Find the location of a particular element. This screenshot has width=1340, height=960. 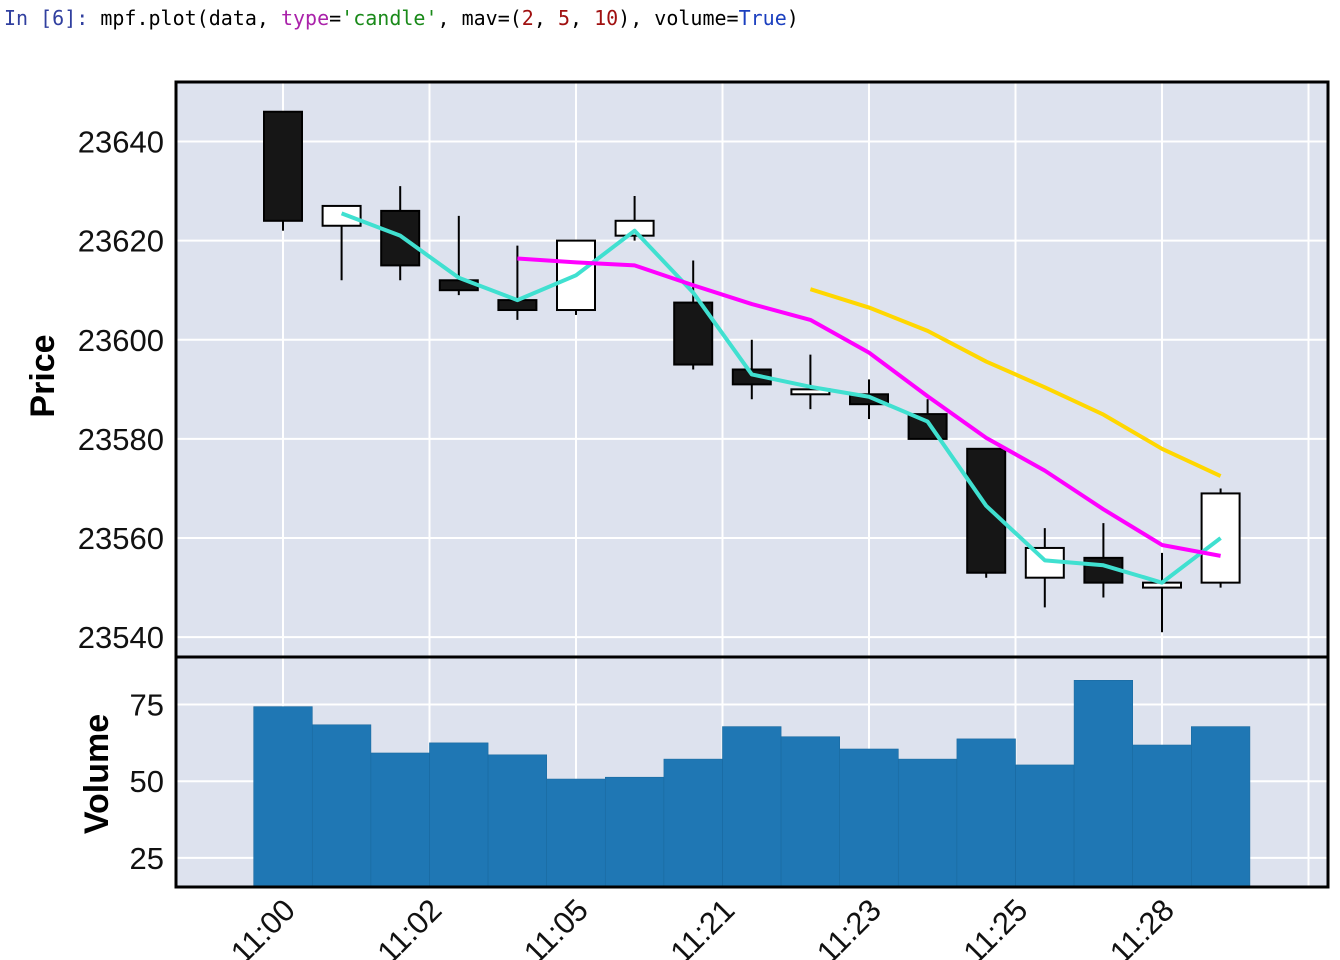

code-token: 2 is located at coordinates (527, 18).